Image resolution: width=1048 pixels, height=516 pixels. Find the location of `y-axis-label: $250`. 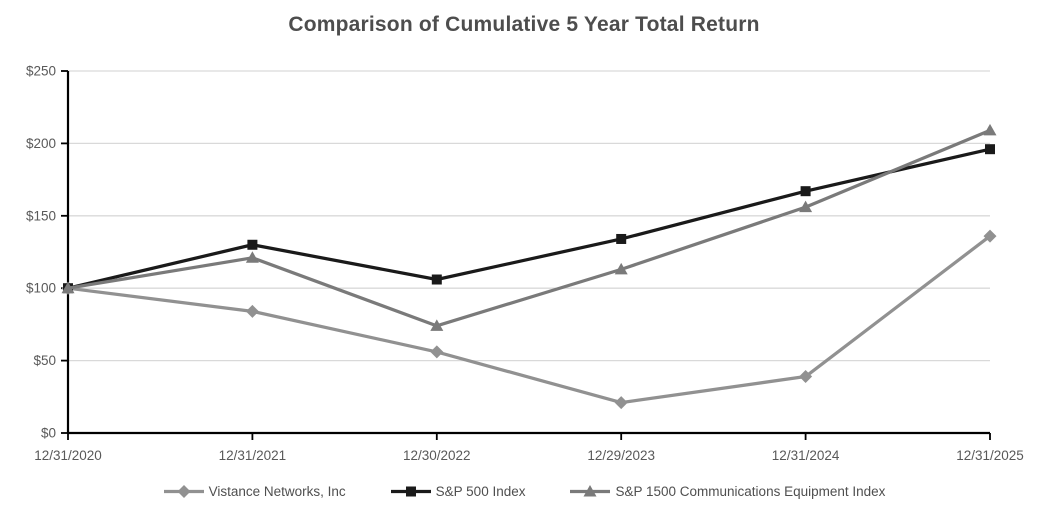

y-axis-label: $250 is located at coordinates (41, 71).